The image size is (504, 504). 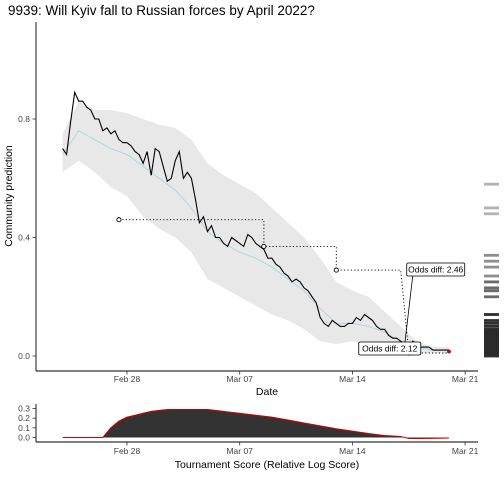 I want to click on score-y-tick-label-3: 0.3, so click(x=24, y=408).